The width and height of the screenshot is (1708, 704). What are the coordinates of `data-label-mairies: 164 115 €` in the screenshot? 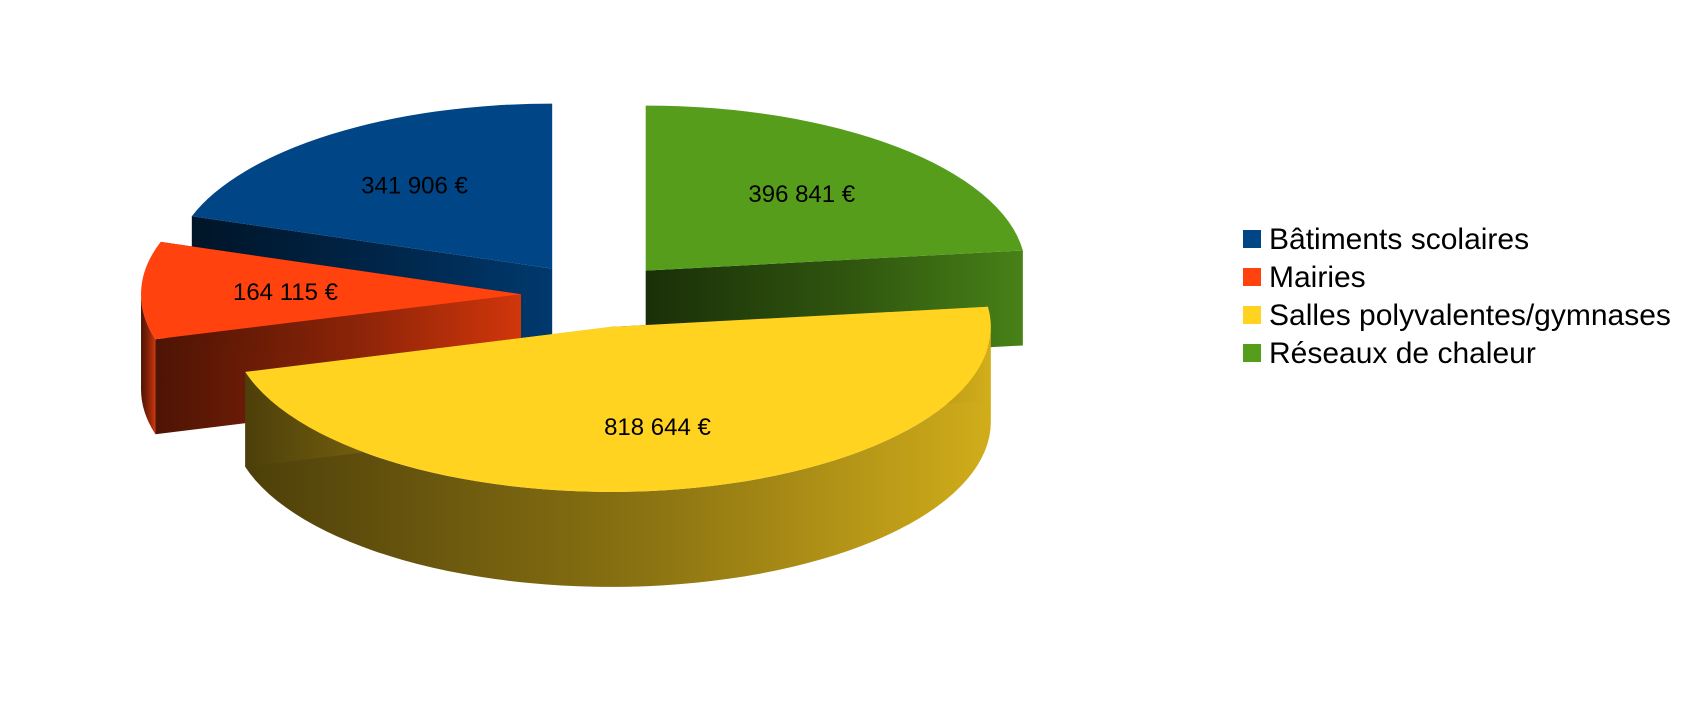 It's located at (286, 292).